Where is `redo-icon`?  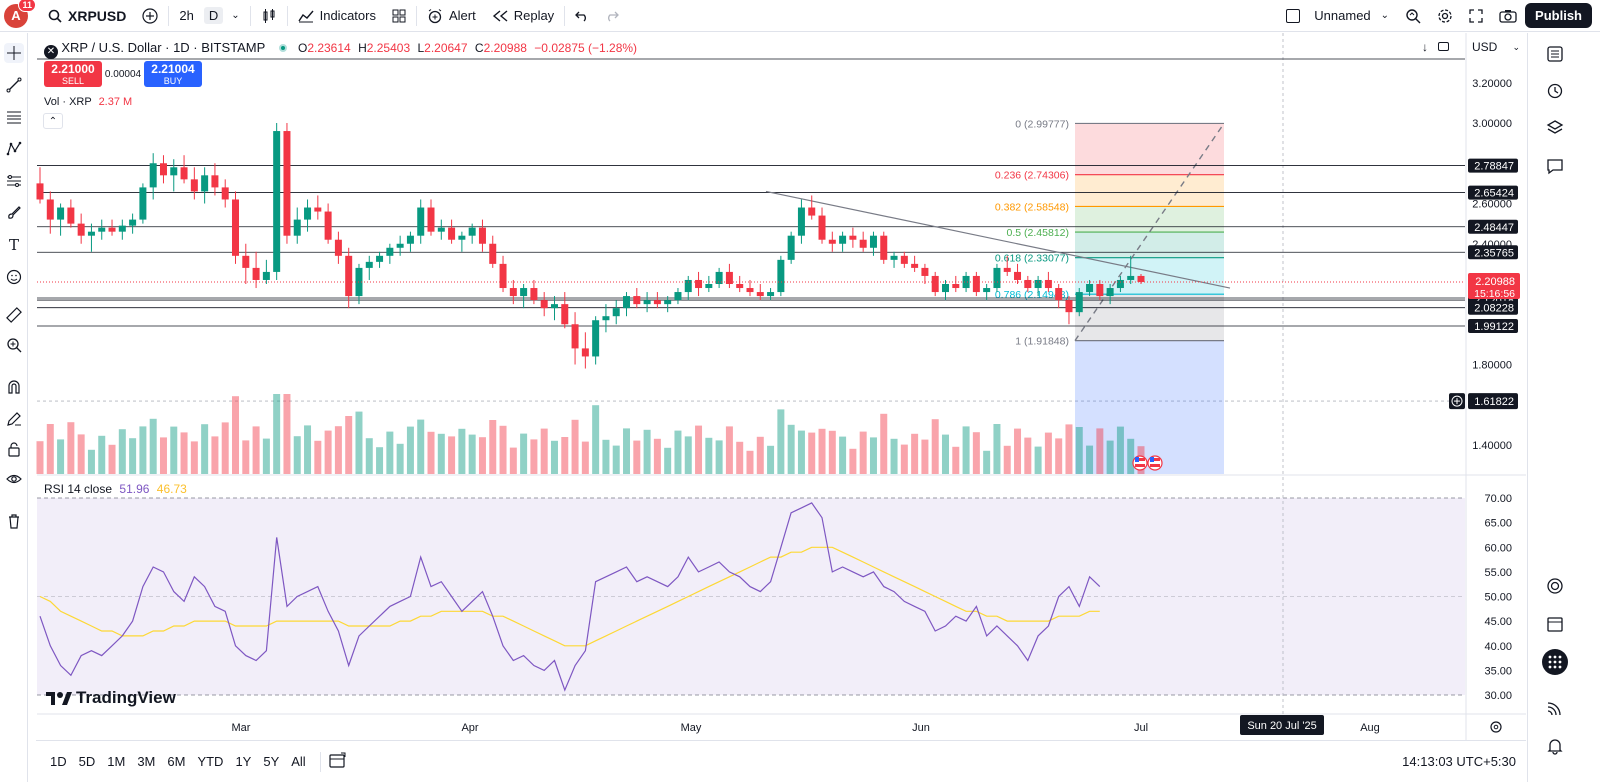
redo-icon is located at coordinates (614, 16).